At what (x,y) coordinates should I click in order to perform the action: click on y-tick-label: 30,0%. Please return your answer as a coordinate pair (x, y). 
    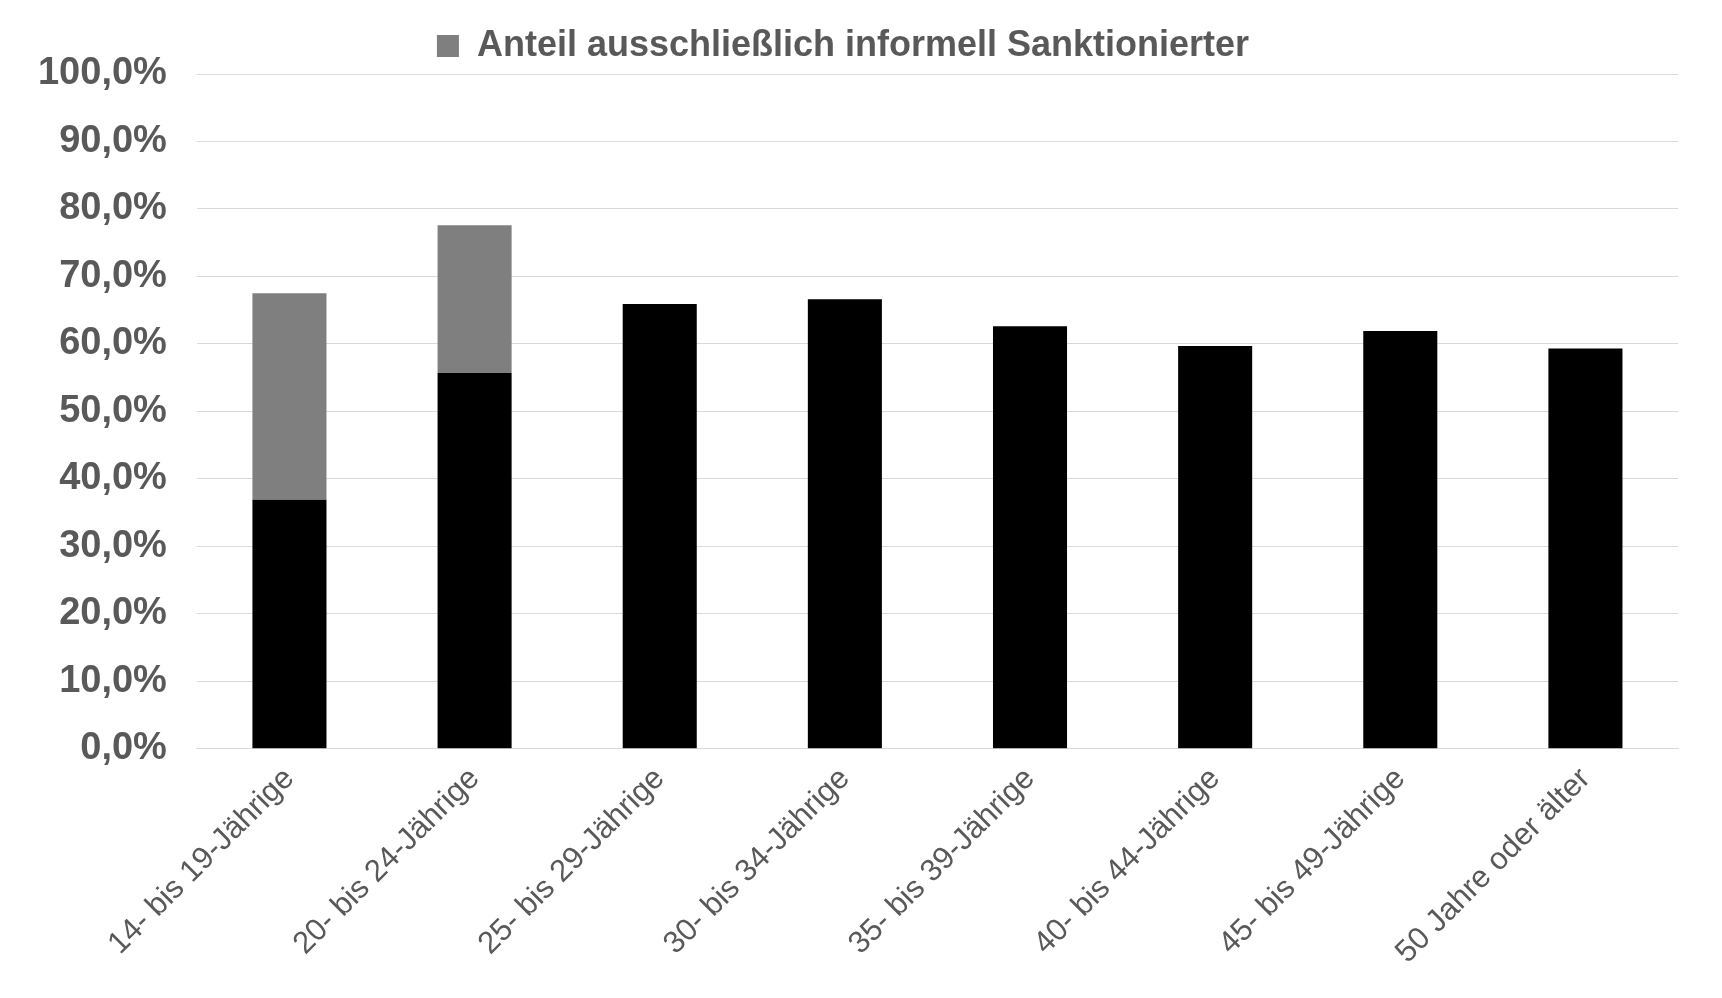
    Looking at the image, I should click on (113, 543).